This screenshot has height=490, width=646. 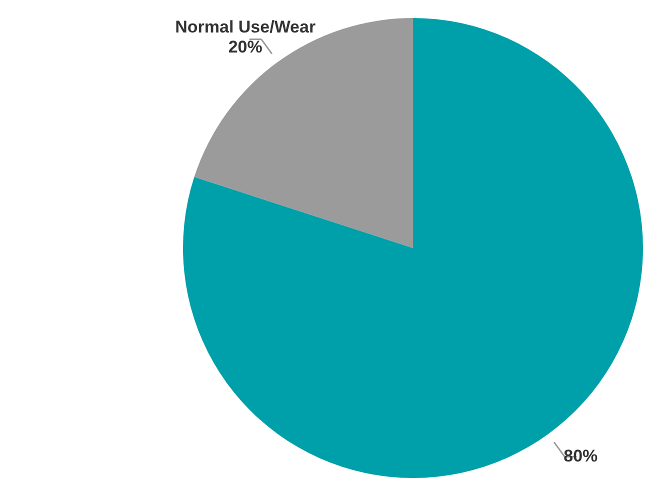 What do you see at coordinates (245, 26) in the screenshot?
I see `slice-label: Normal Use/Wear` at bounding box center [245, 26].